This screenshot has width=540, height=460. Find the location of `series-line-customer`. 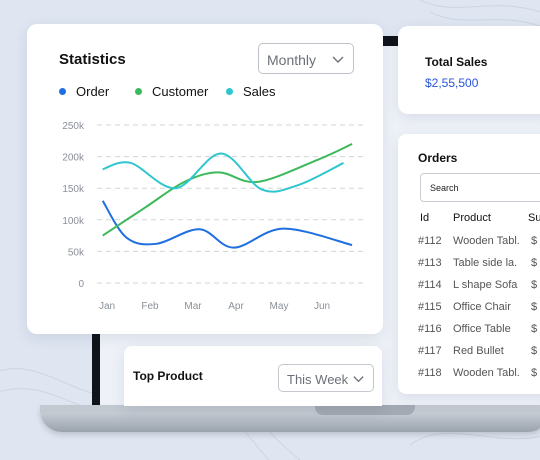

series-line-customer is located at coordinates (227, 190).